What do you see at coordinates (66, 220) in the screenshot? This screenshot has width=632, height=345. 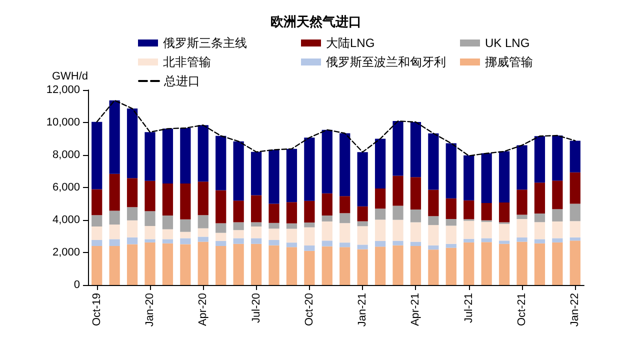 I see `y-tick-label: 4,000` at bounding box center [66, 220].